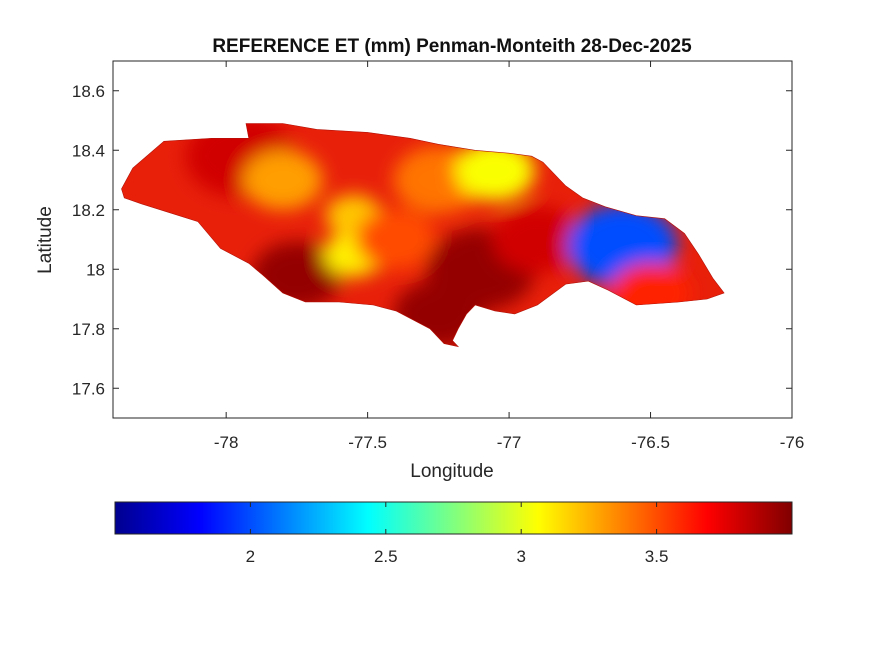  What do you see at coordinates (88, 150) in the screenshot?
I see `y-tick-label: 18.4` at bounding box center [88, 150].